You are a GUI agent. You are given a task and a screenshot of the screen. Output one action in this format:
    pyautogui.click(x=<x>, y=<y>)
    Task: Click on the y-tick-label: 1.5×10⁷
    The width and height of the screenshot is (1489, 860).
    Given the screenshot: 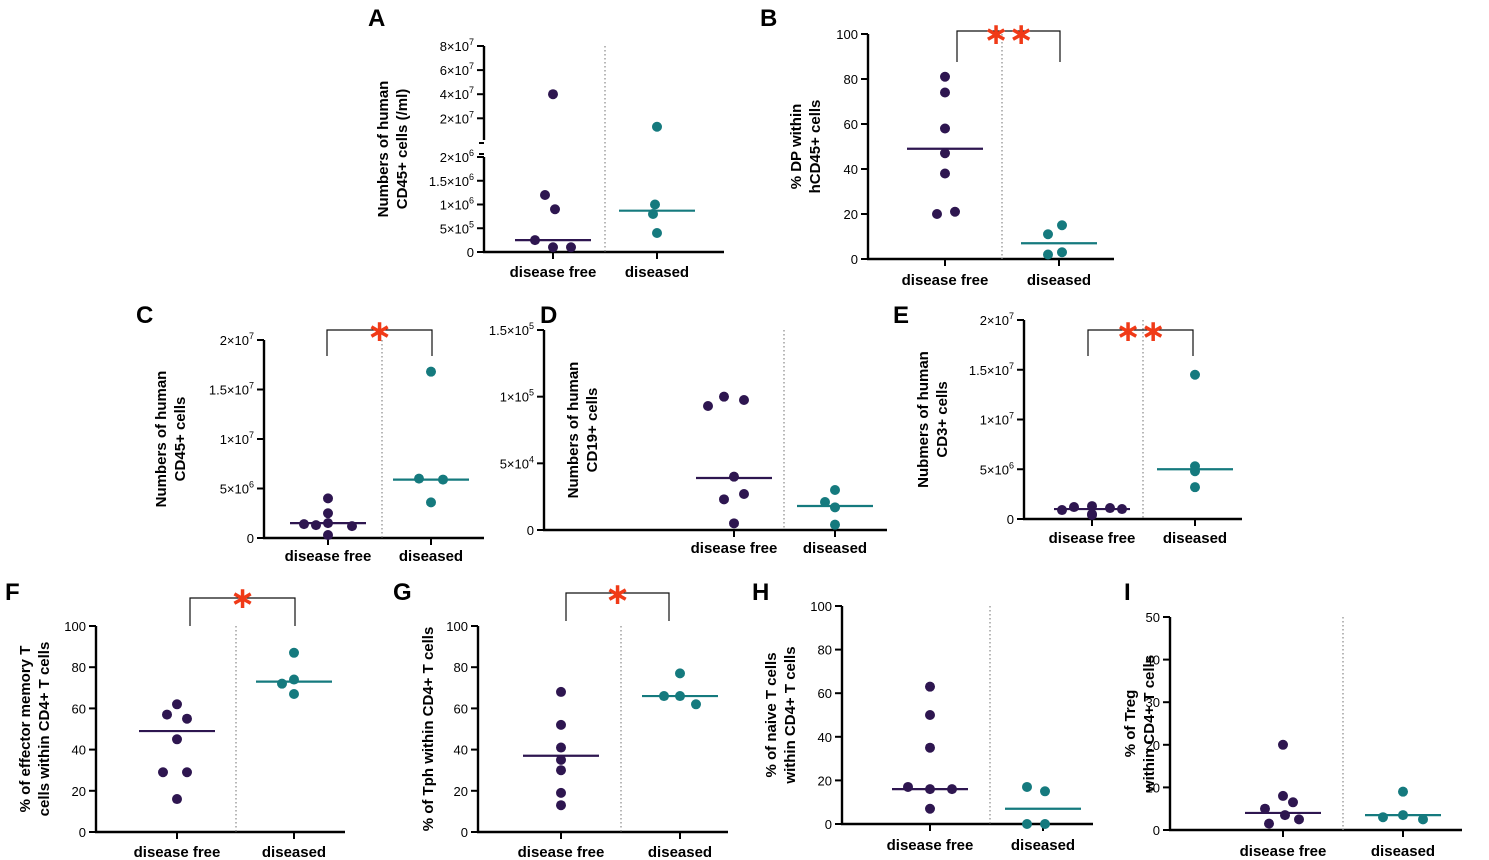 What is the action you would take?
    pyautogui.click(x=991, y=369)
    